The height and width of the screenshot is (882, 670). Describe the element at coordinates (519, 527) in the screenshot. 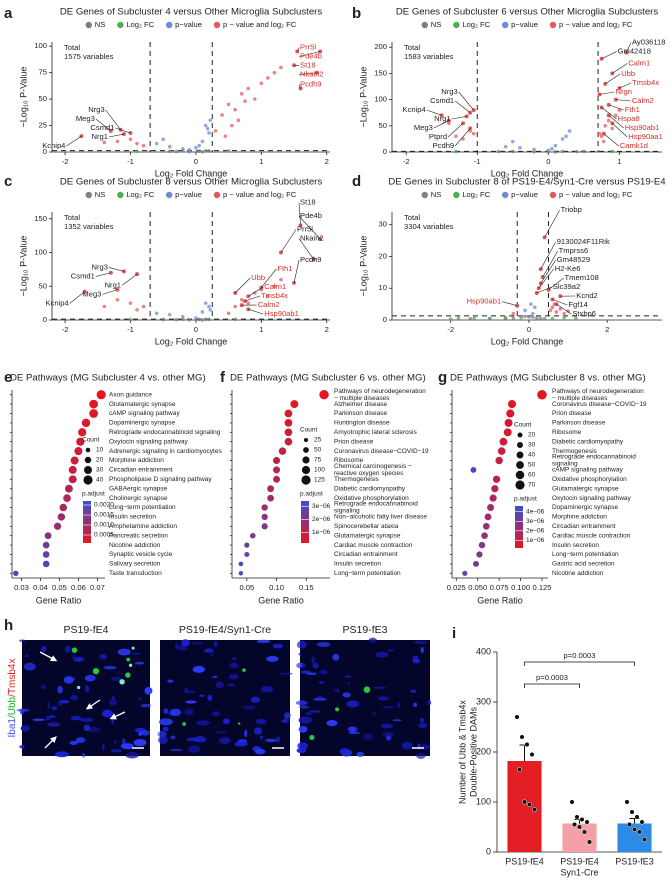

I see `colorbar` at that location.